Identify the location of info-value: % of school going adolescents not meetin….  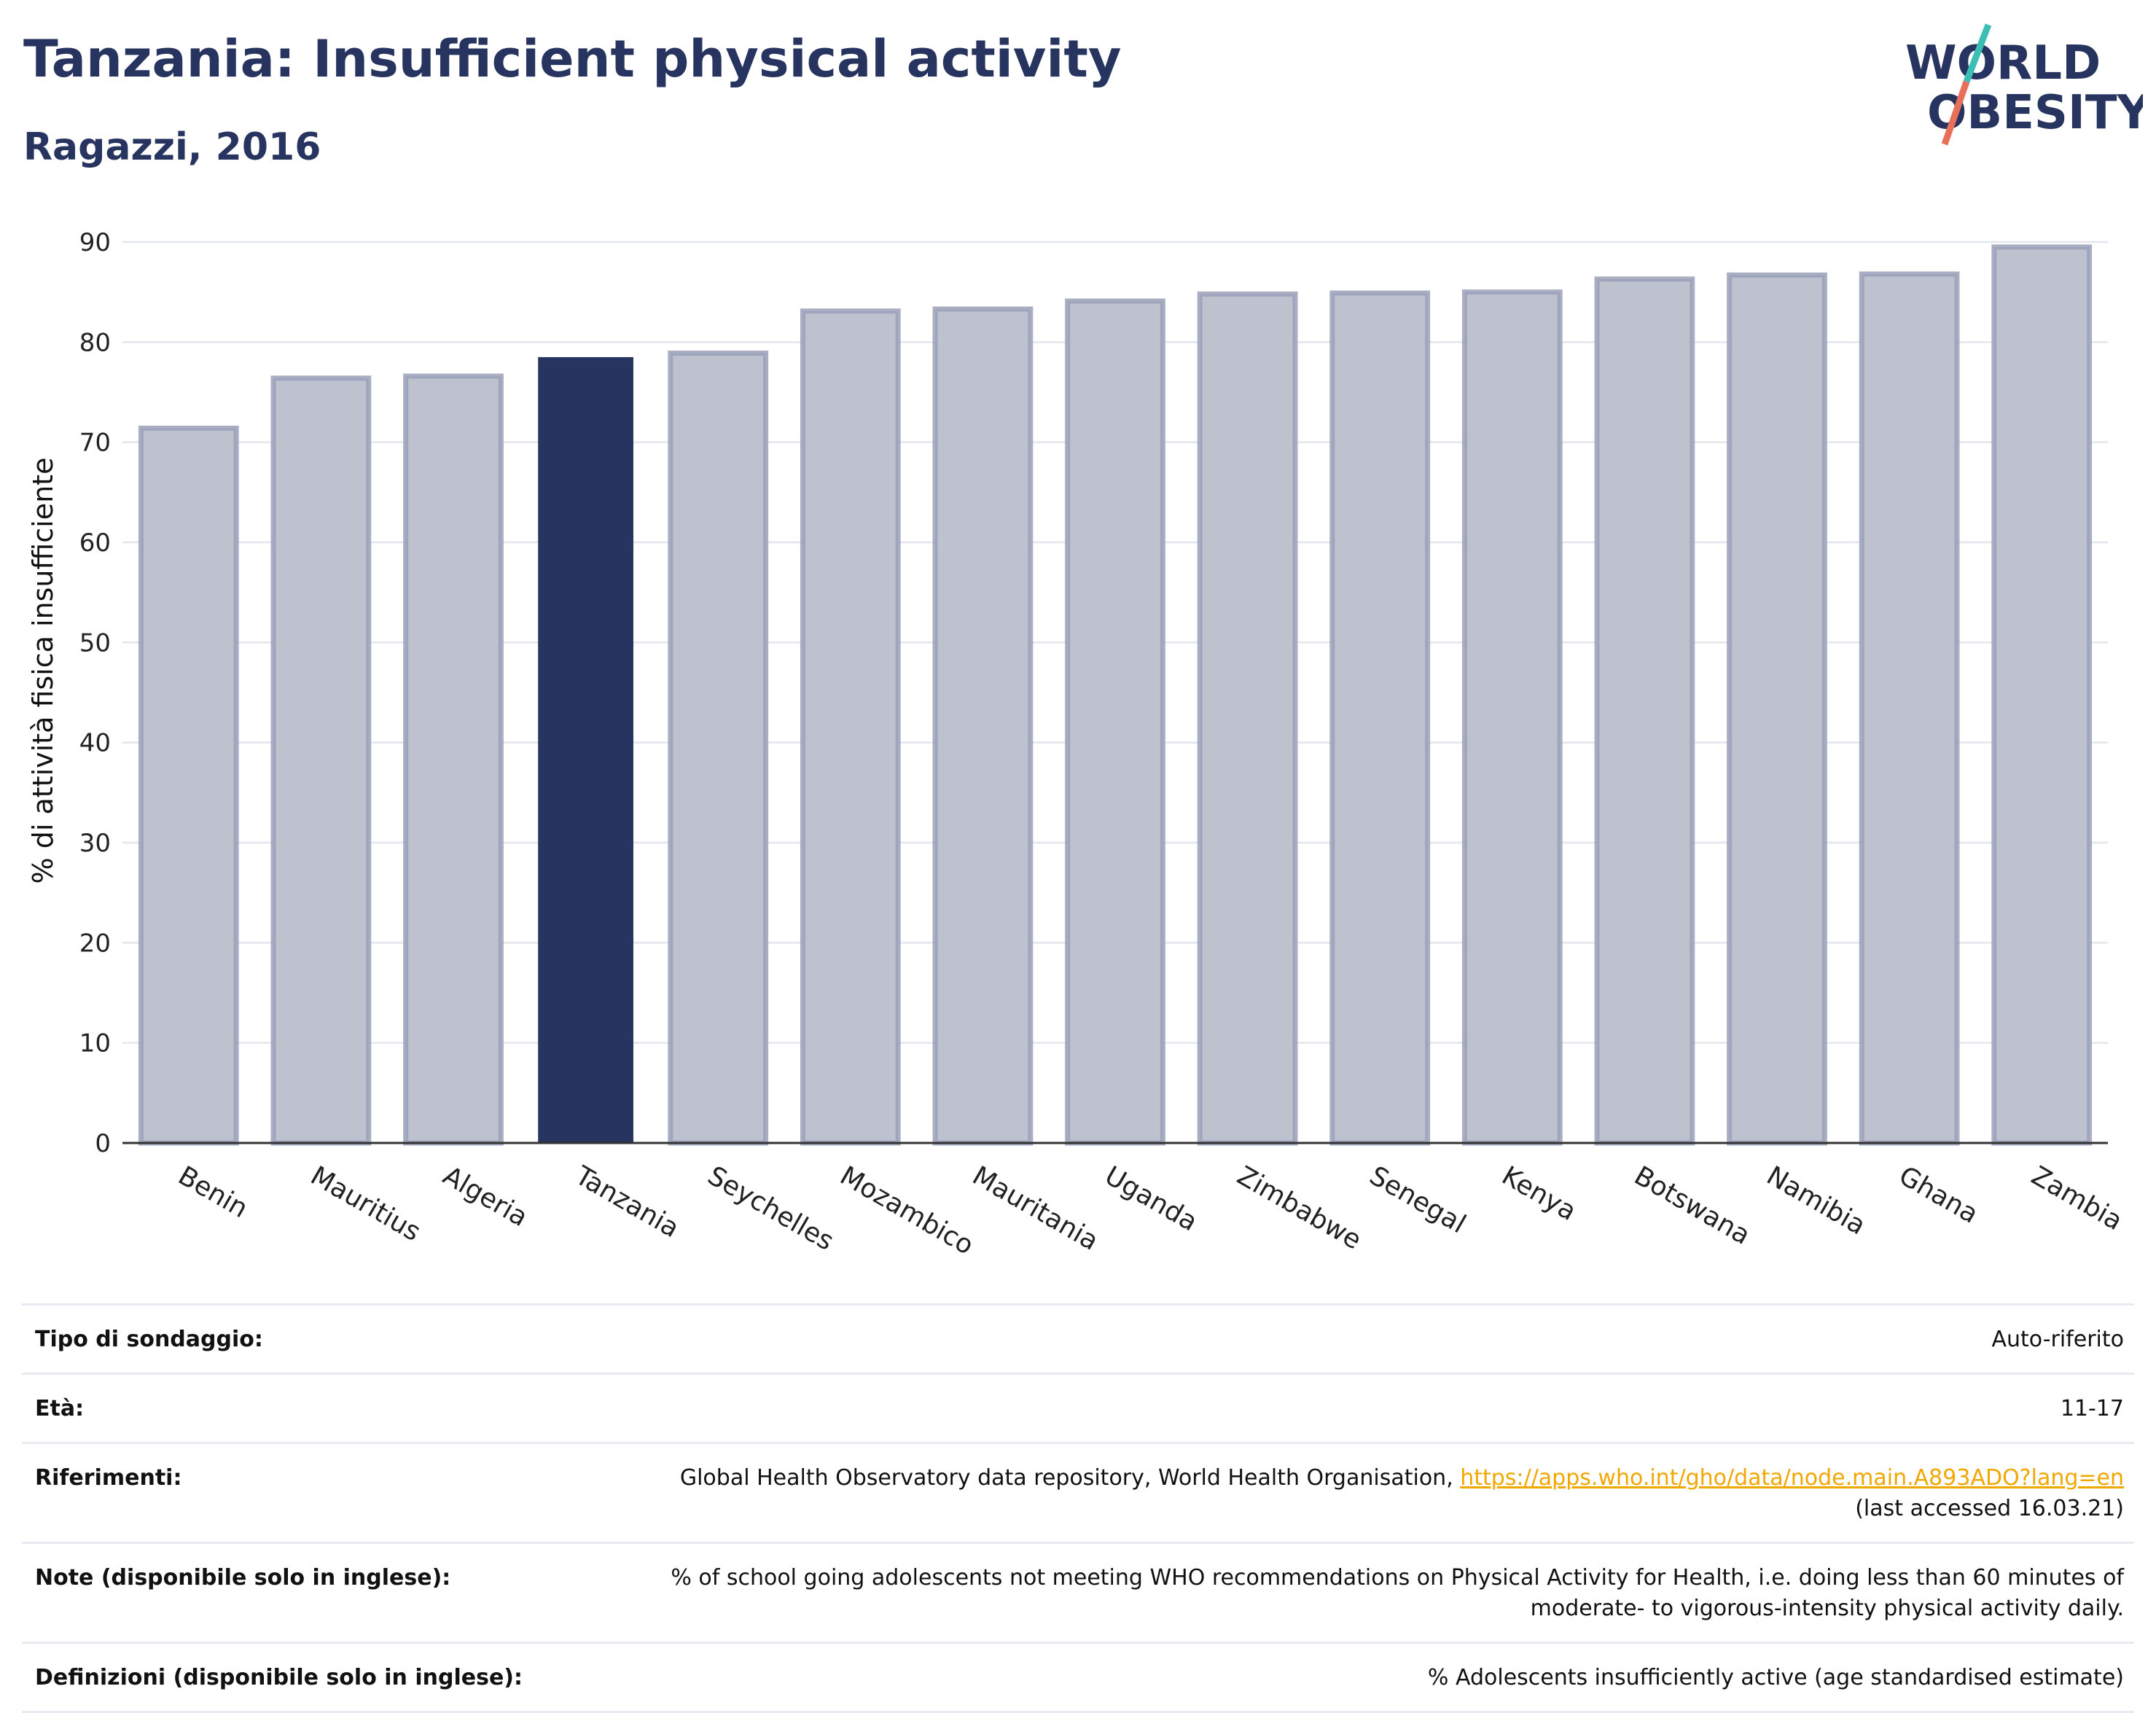
(1362, 1593).